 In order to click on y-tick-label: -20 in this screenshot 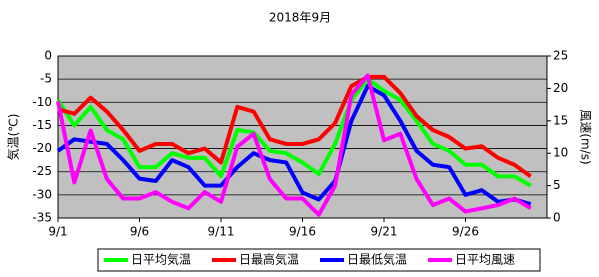, I will do `click(42, 148)`.